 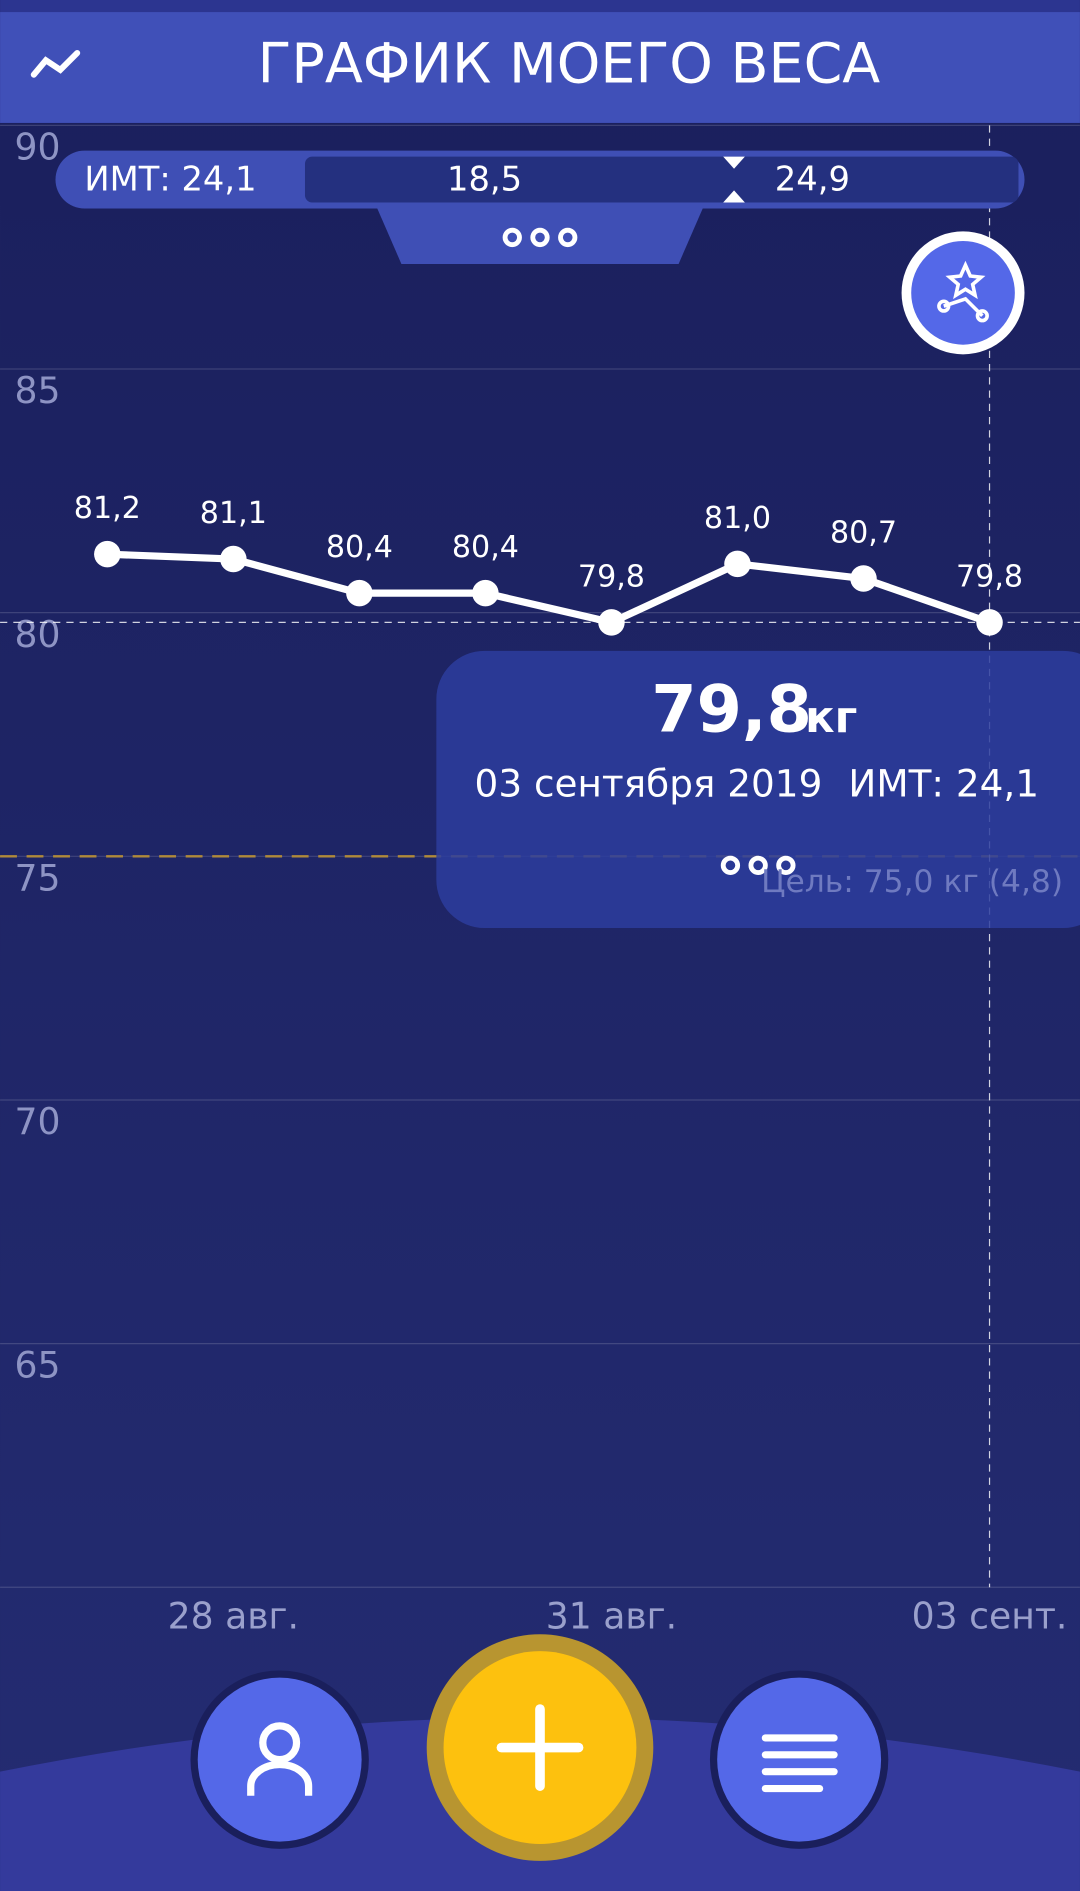 I want to click on line, so click(x=549, y=588).